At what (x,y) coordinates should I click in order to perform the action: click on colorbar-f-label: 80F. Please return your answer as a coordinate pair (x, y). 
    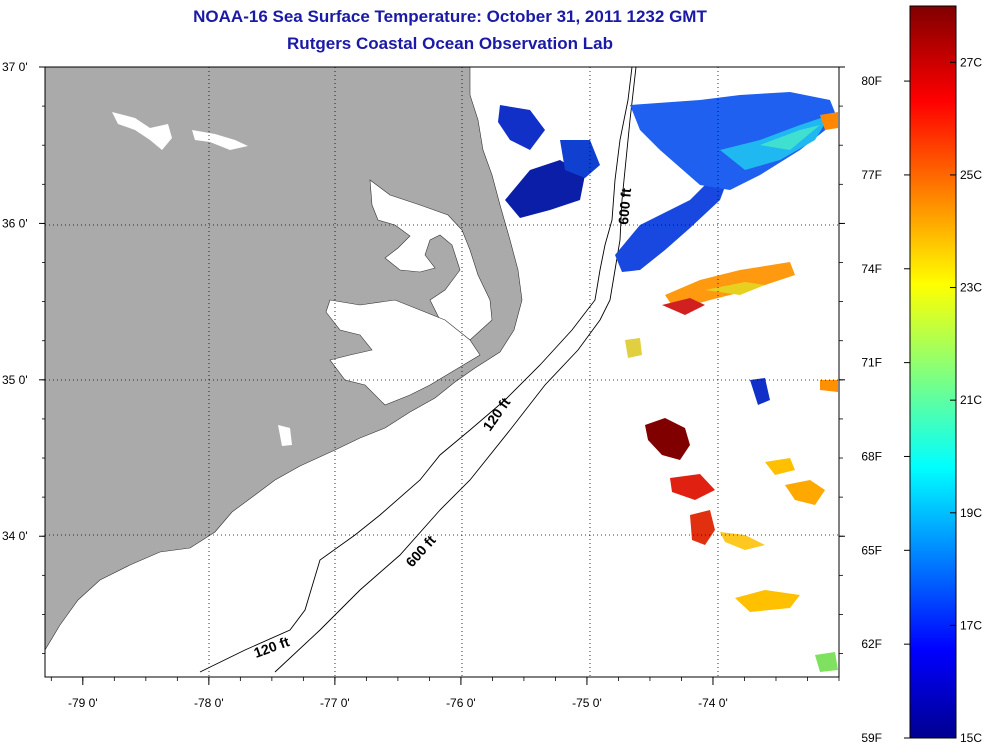
    Looking at the image, I should click on (871, 81).